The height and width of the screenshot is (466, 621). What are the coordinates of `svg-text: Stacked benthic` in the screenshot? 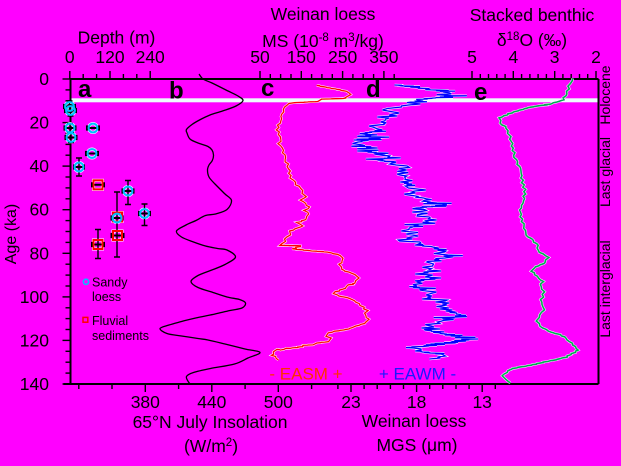 It's located at (532, 15).